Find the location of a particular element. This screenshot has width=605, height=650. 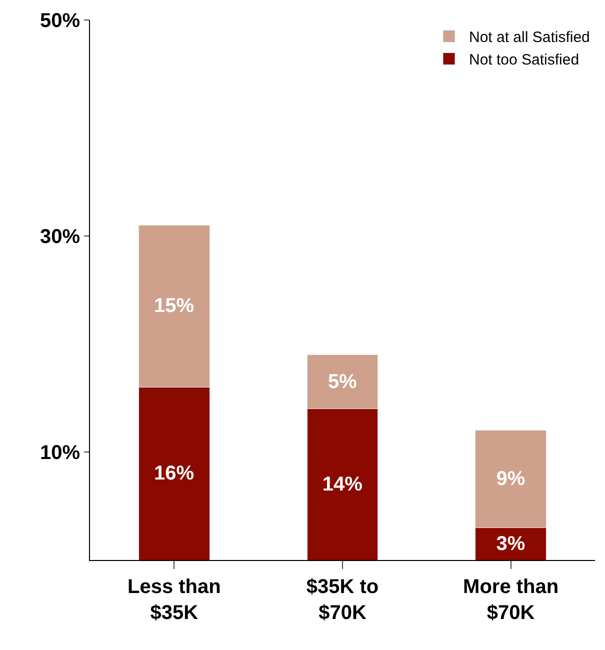

data-label: 15% is located at coordinates (174, 306).